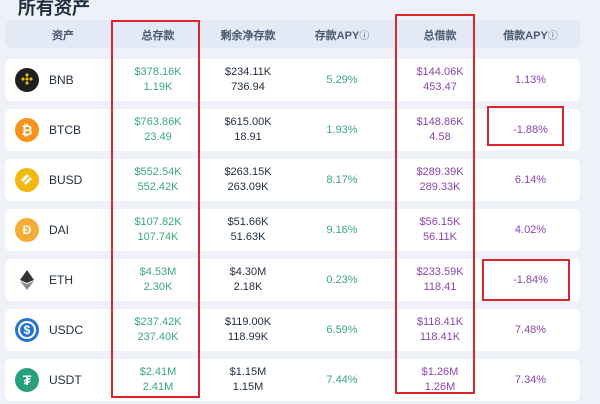 This screenshot has width=600, height=404. What do you see at coordinates (54, 9) in the screenshot?
I see `page-title: 所有资产` at bounding box center [54, 9].